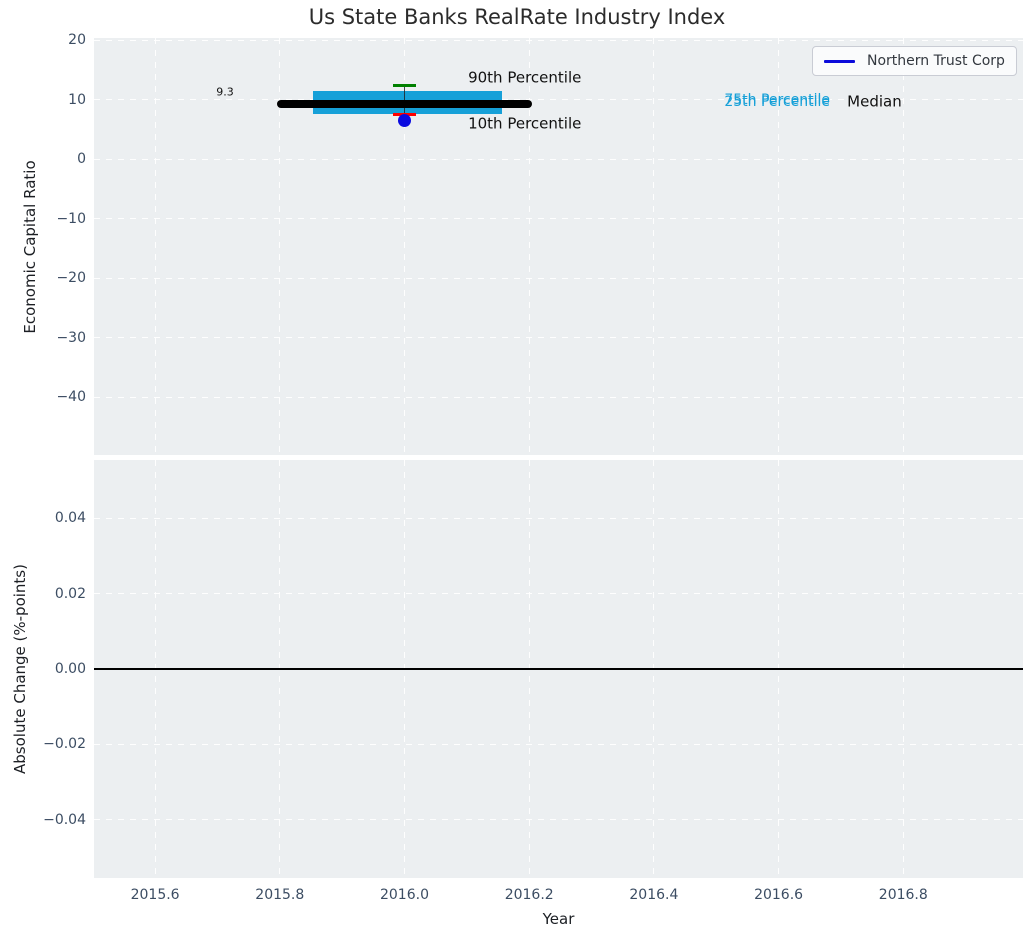 The image size is (1034, 942). I want to click on legend-label: Northern Trust Corp, so click(936, 61).